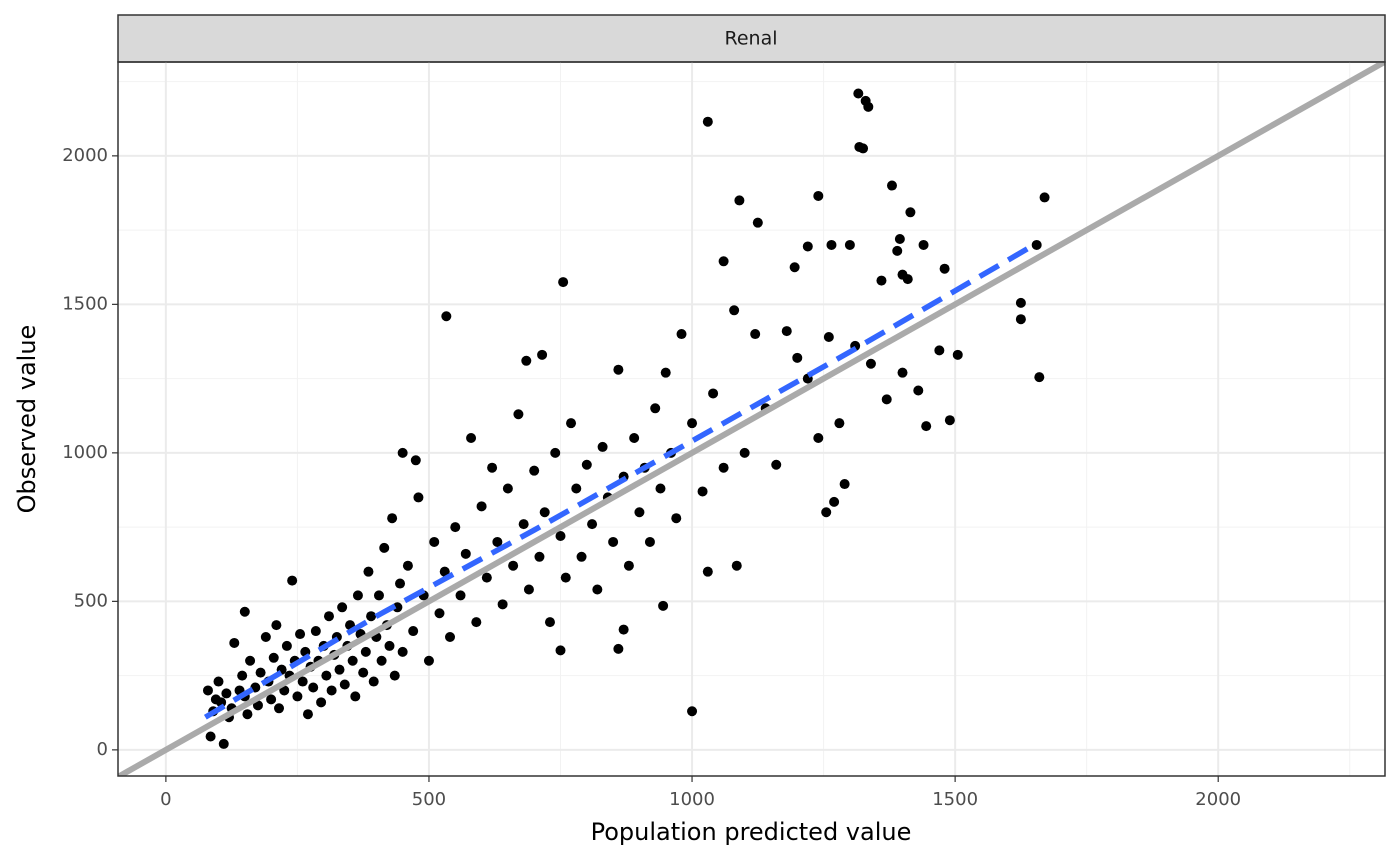 The height and width of the screenshot is (866, 1400). I want to click on panel-title: Renal, so click(750, 39).